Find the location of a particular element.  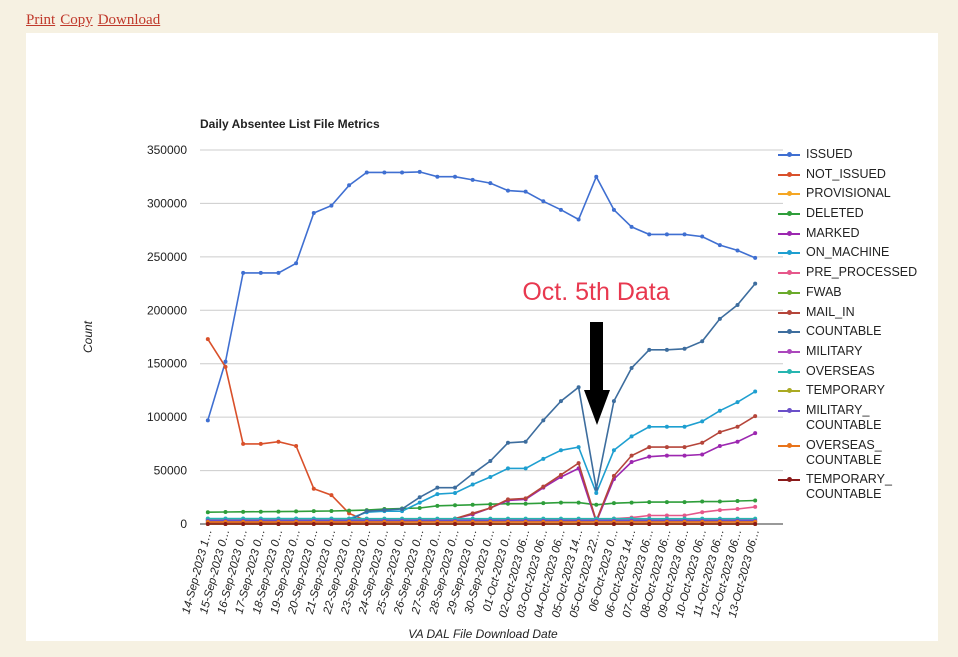

link: Download is located at coordinates (129, 20).